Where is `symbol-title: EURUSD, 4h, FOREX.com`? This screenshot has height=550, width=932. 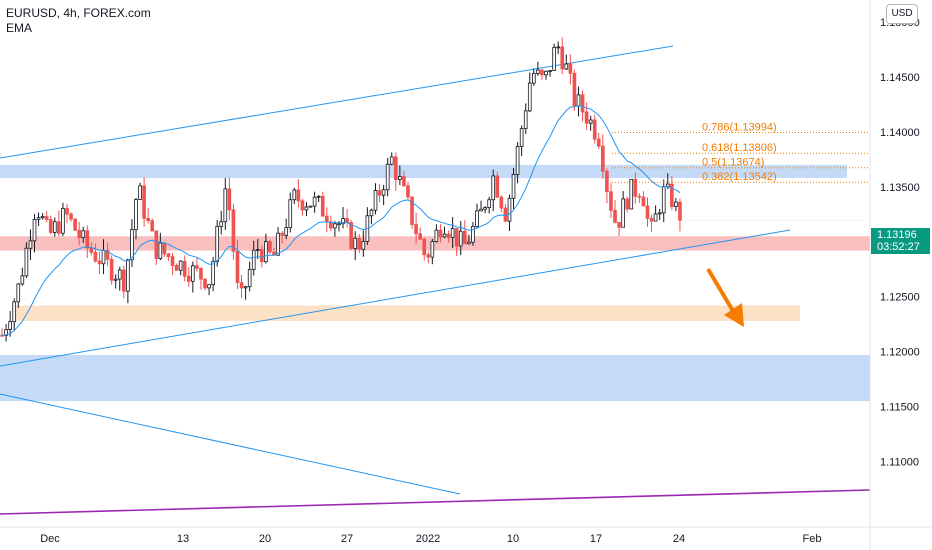 symbol-title: EURUSD, 4h, FOREX.com is located at coordinates (78, 13).